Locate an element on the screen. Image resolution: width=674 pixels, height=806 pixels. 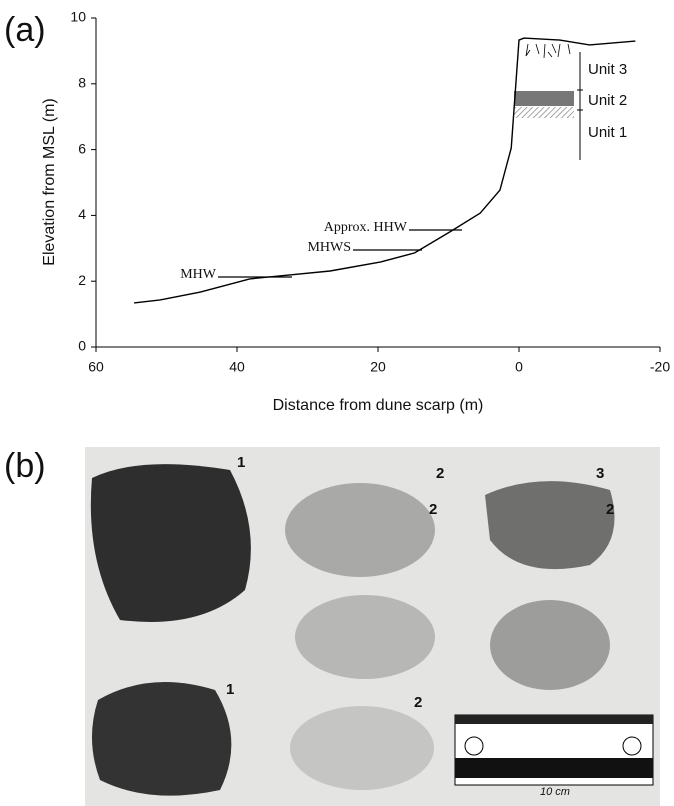
y-tick-label: 8 is located at coordinates (82, 83).